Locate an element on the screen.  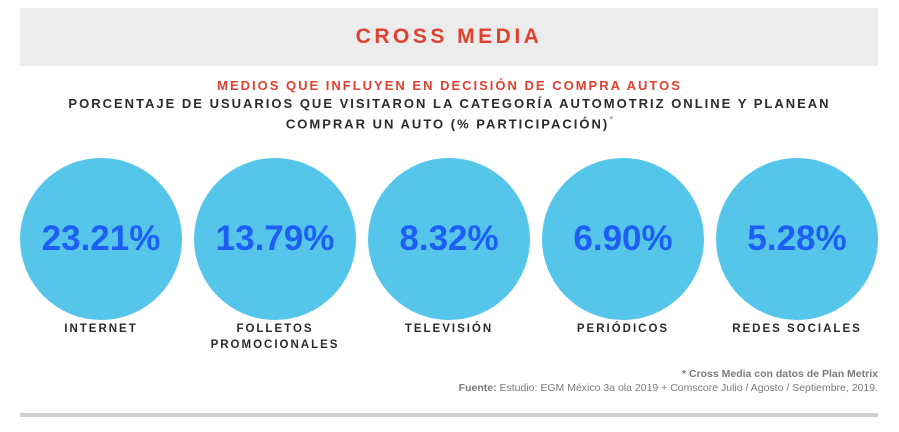
media-circle: 8.32% is located at coordinates (449, 239).